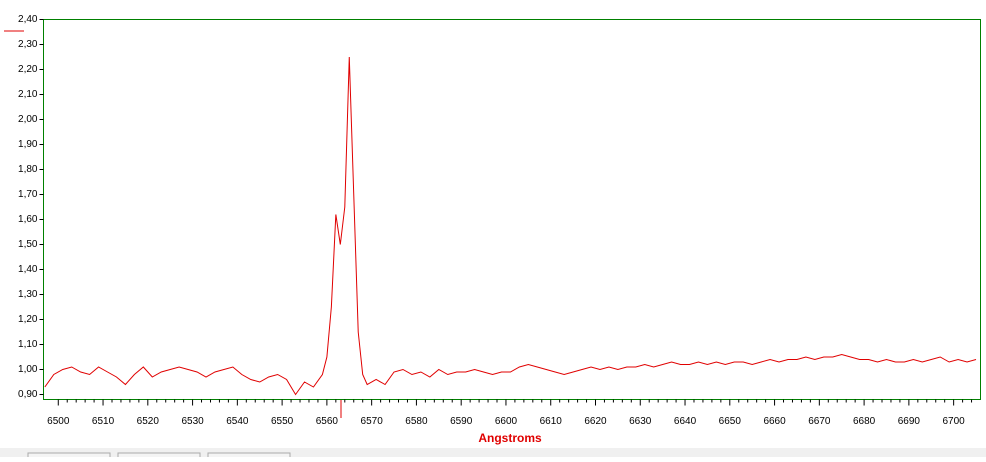 The width and height of the screenshot is (986, 462). What do you see at coordinates (461, 421) in the screenshot?
I see `x-tick-label: 6590` at bounding box center [461, 421].